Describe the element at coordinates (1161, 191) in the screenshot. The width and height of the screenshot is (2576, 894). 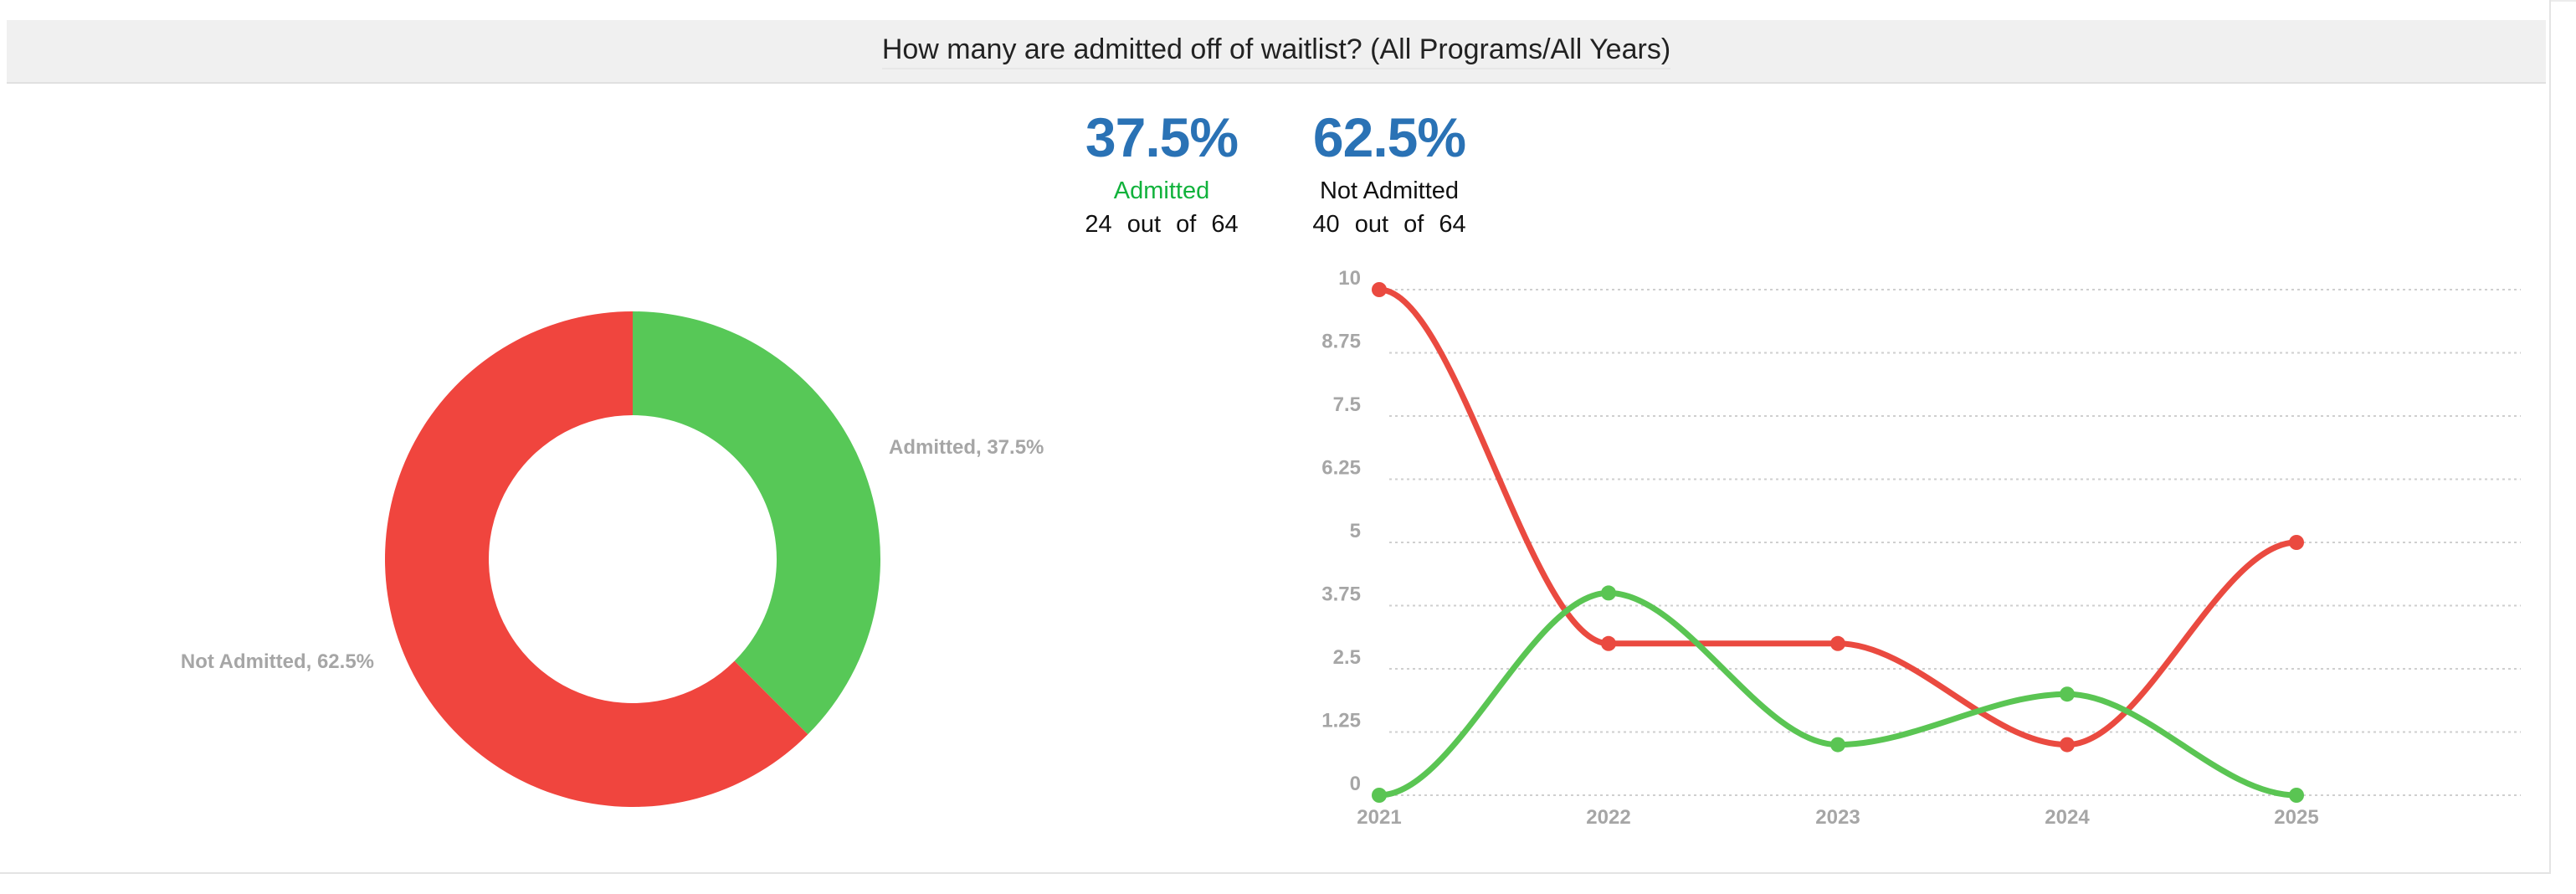
I see `admitted-label: Admitted` at that location.